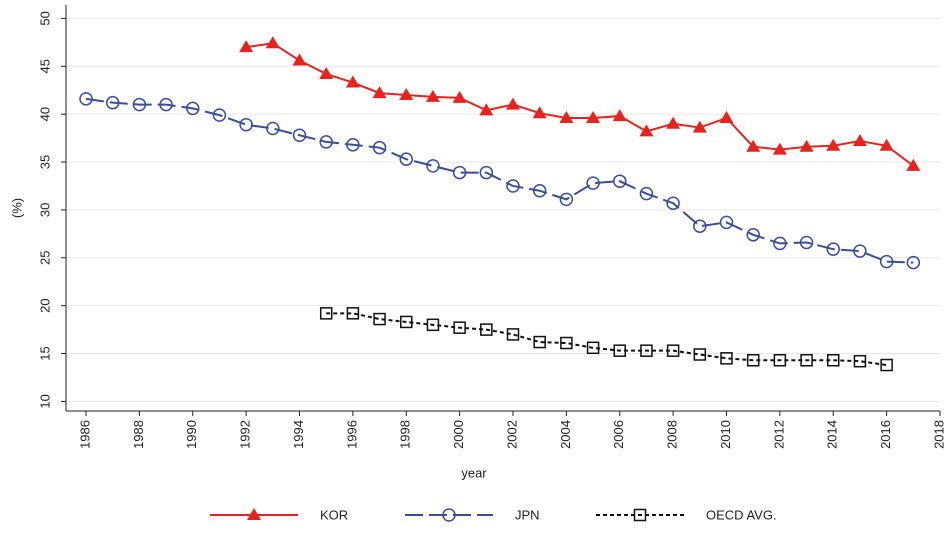 The image size is (949, 533). Describe the element at coordinates (885, 434) in the screenshot. I see `x-tick-label: 2016` at that location.